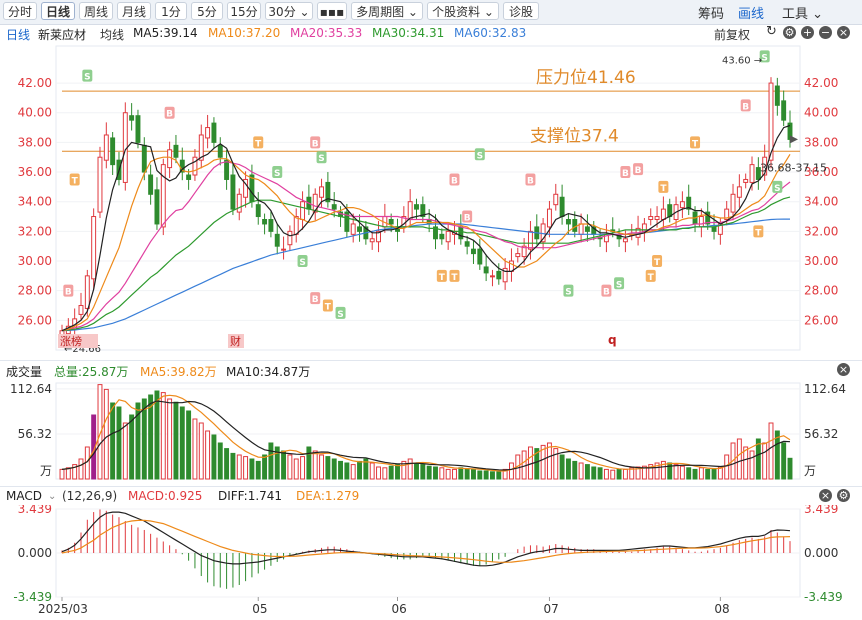  I want to click on y-tick-label: 0.000, so click(35, 553).